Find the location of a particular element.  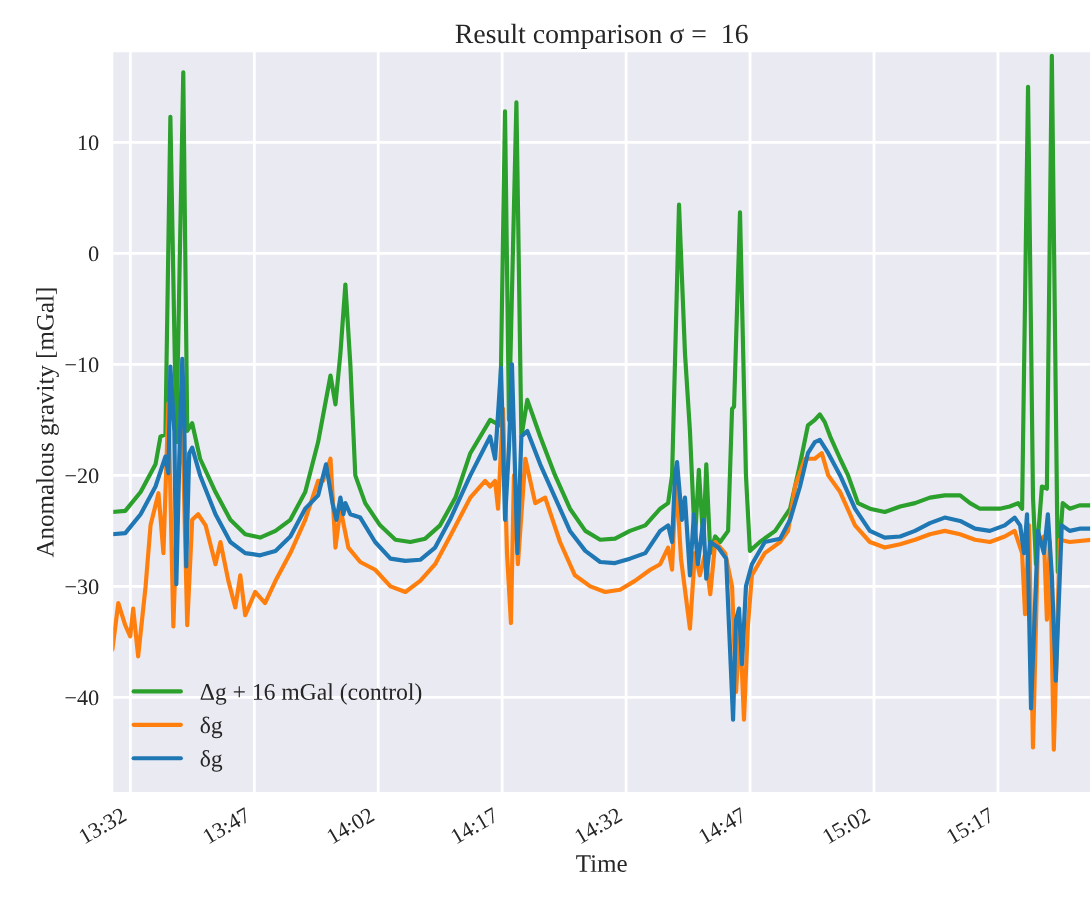

x-tick-label: 14:47 is located at coordinates (723, 826).